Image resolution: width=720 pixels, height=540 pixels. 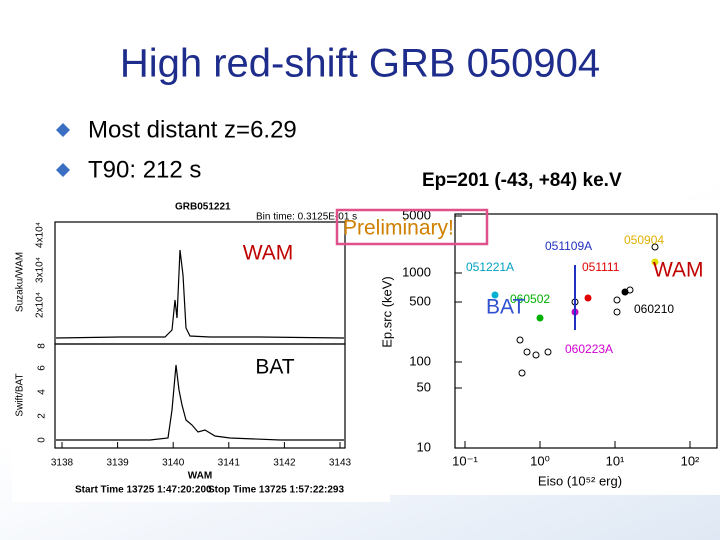 I want to click on x-tick-label: 3141, so click(x=229, y=463).